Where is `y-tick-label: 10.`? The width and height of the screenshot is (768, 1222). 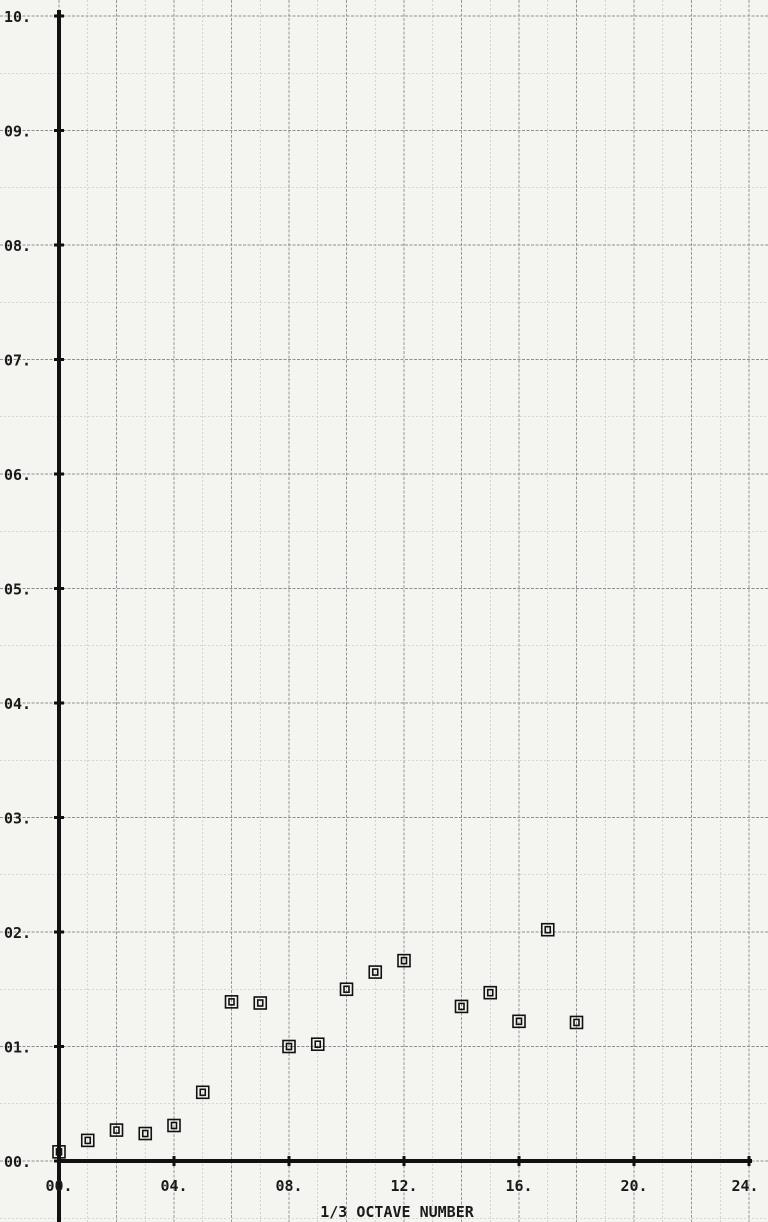 y-tick-label: 10. is located at coordinates (17, 17).